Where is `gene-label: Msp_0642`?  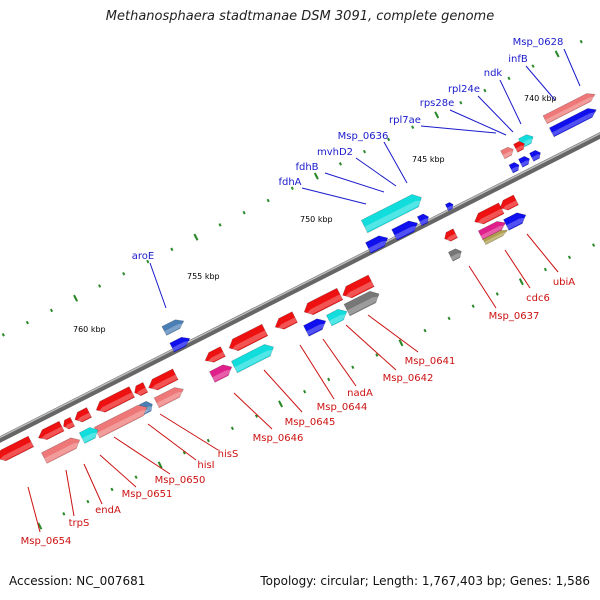
gene-label: Msp_0642 is located at coordinates (408, 378).